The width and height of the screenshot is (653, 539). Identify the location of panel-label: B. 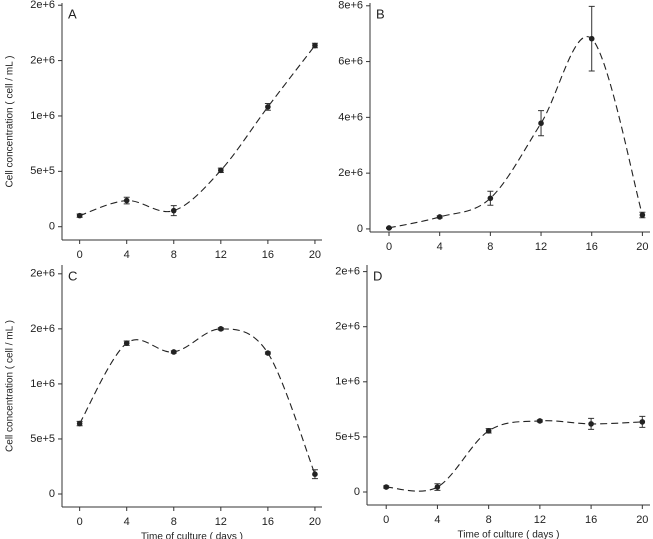
(380, 13).